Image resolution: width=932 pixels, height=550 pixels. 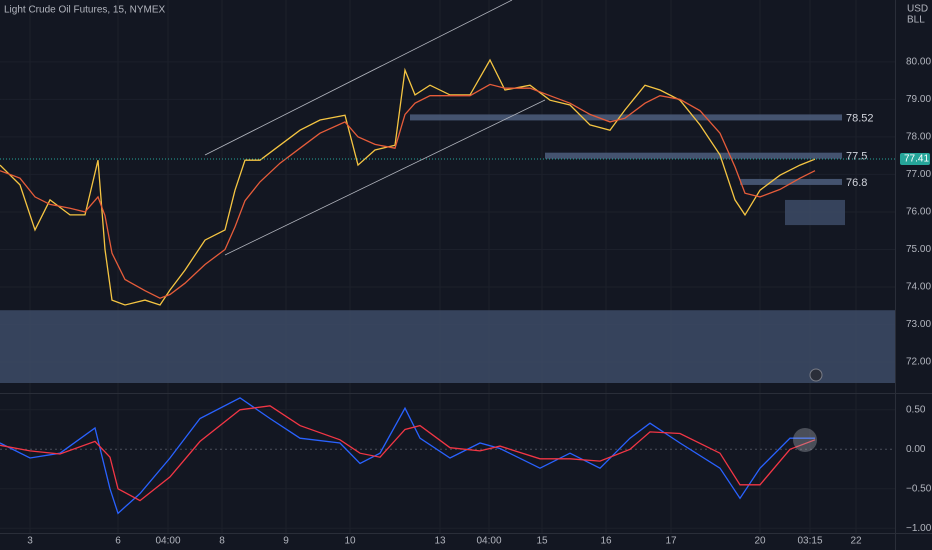 I want to click on symbol-title: Light Crude Oil Futures, 15, NYMEX, so click(x=85, y=10).